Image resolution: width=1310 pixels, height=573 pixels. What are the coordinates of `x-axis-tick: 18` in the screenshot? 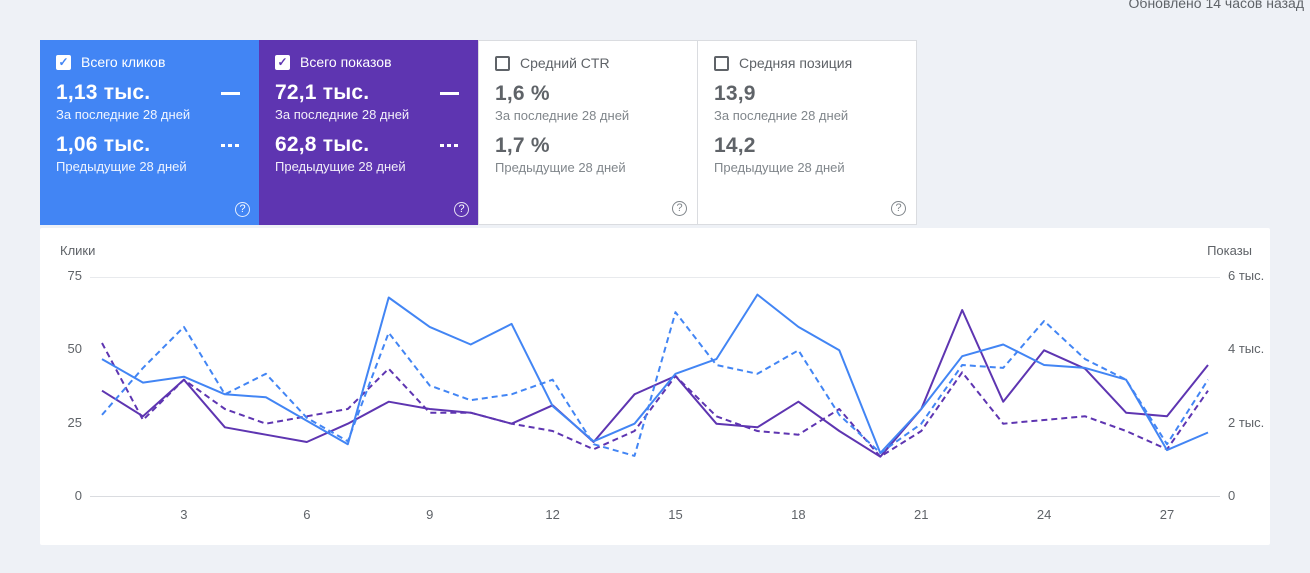 It's located at (798, 514).